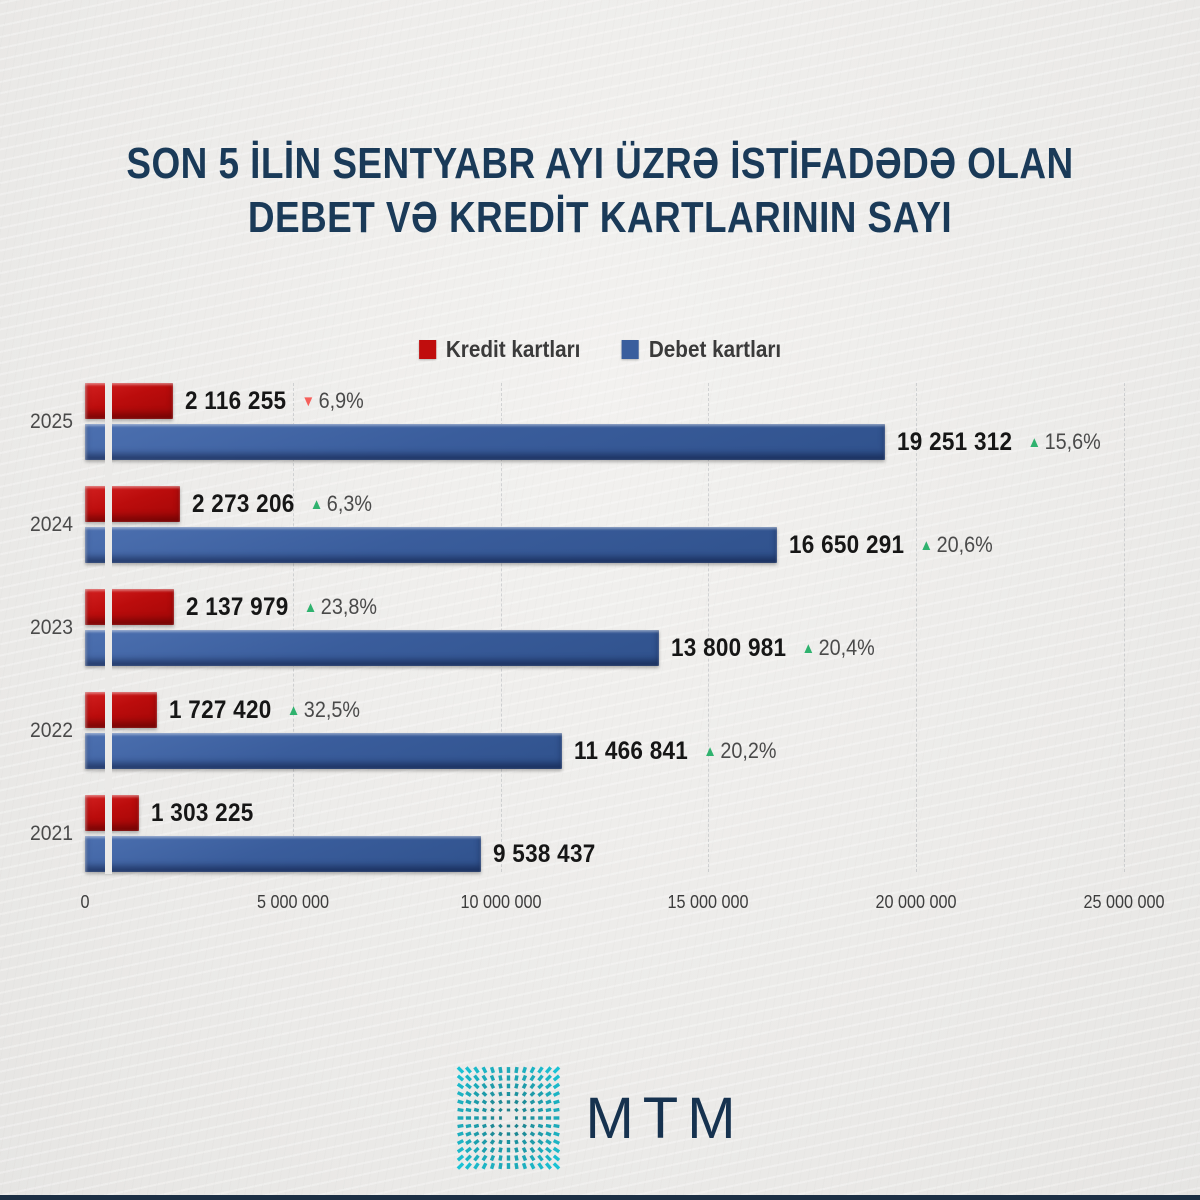  I want to click on debet-bar-2024, so click(431, 545).